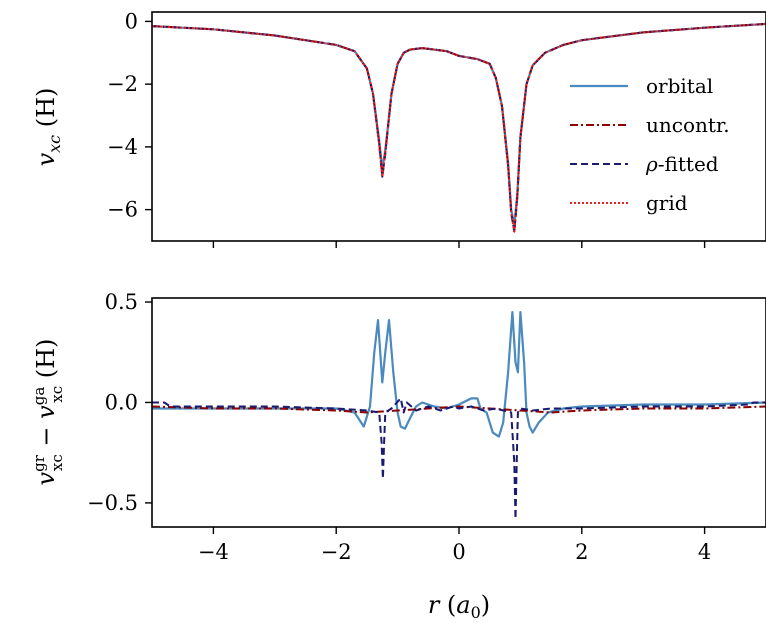  I want to click on bottom-y-tick-label: 0.0, so click(121, 402).